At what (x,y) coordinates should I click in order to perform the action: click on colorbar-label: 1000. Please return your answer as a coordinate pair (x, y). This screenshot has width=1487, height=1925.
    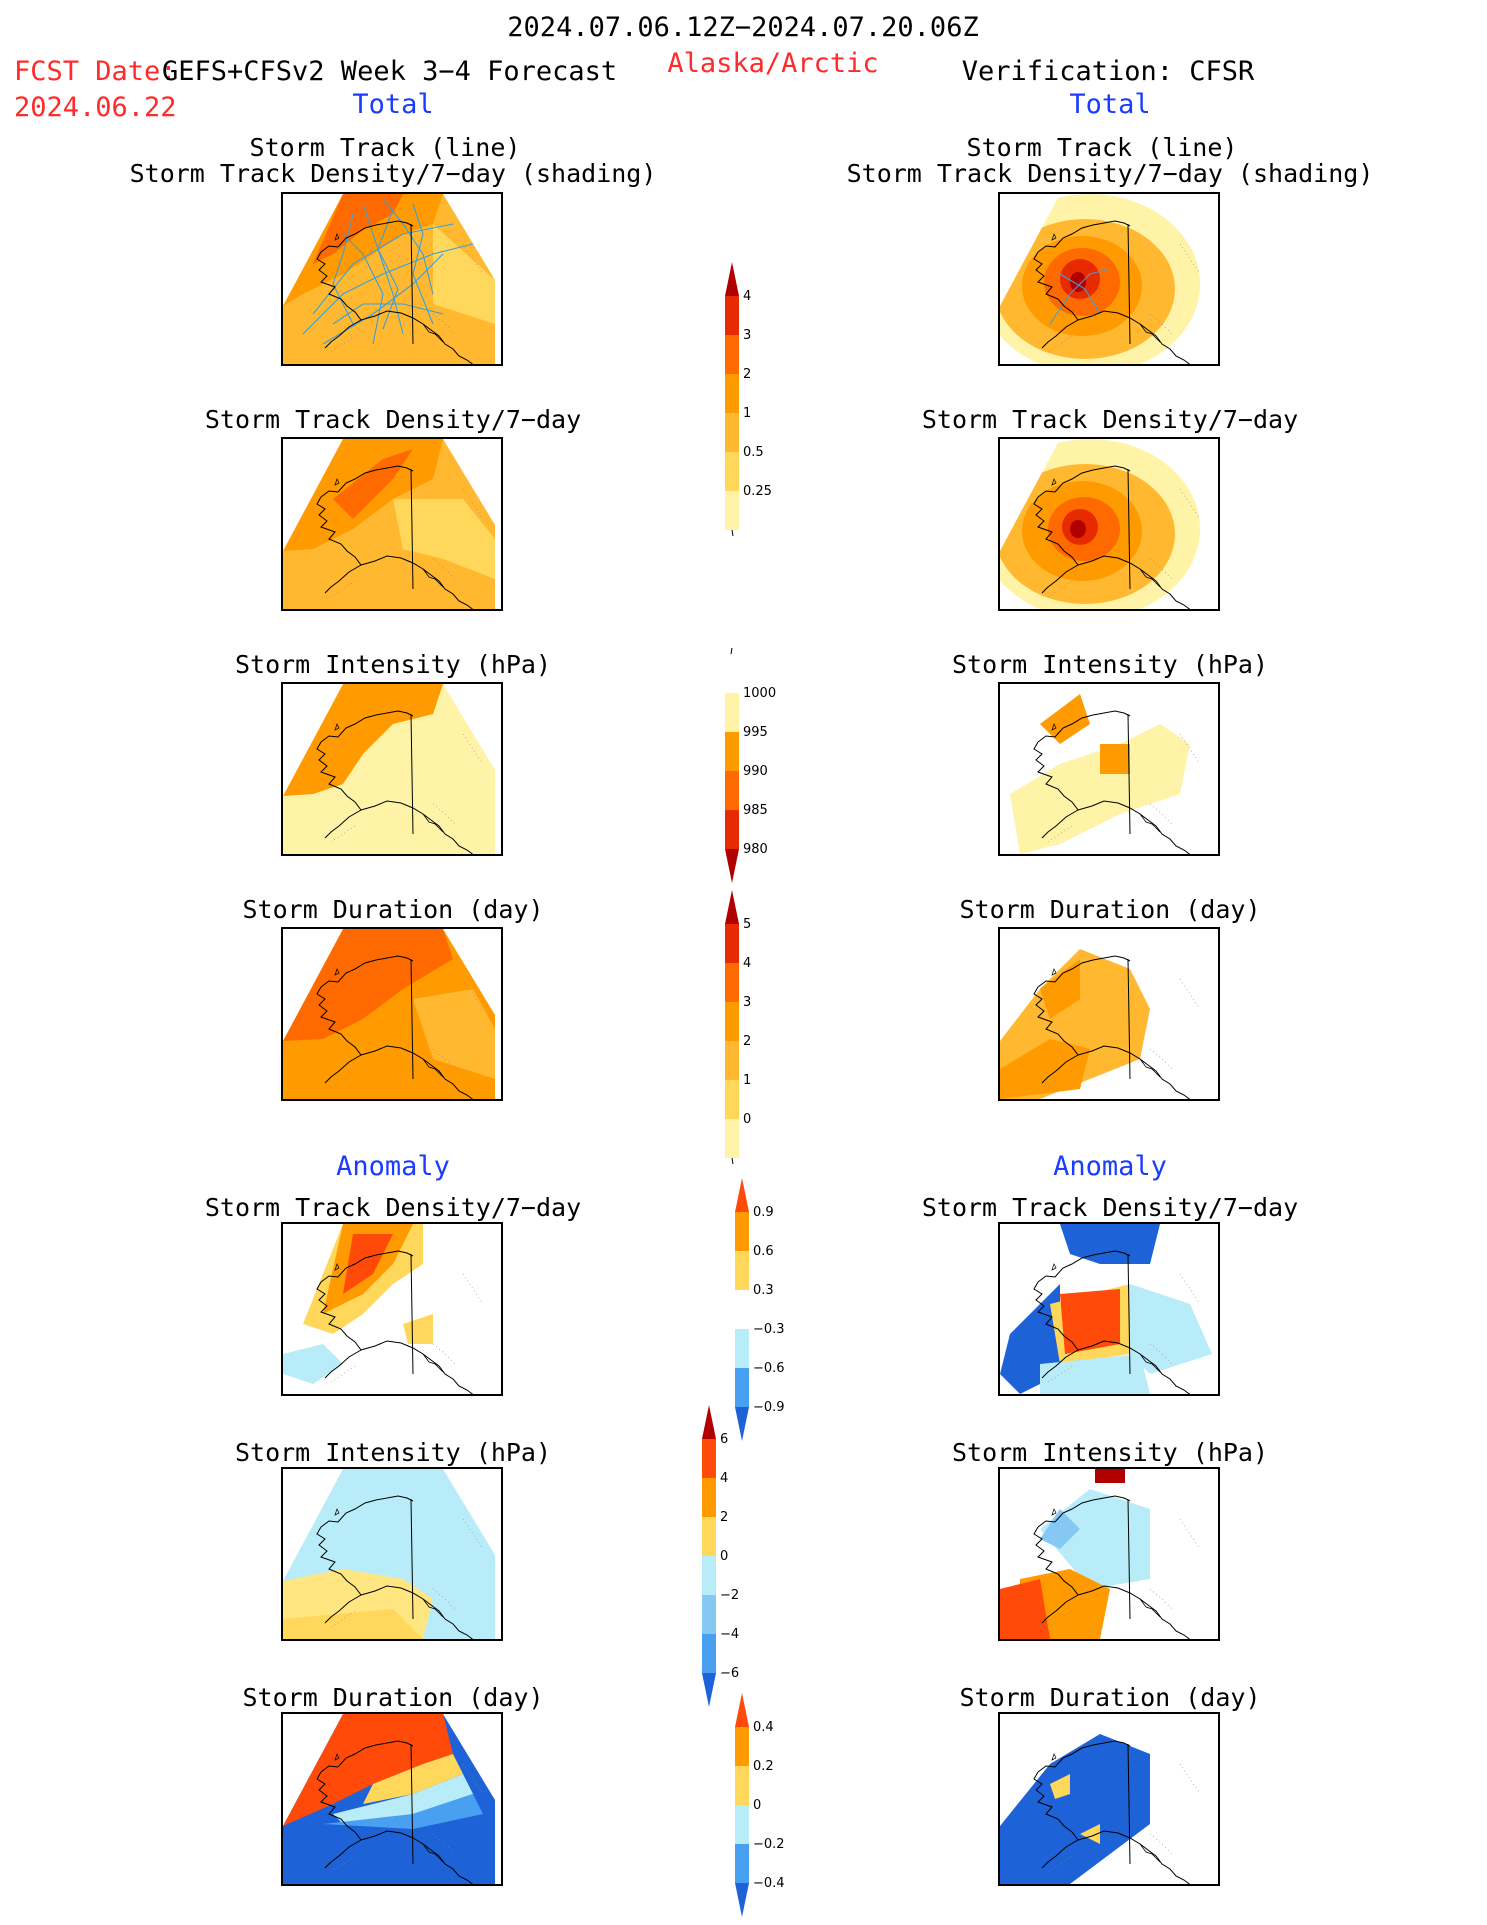
    Looking at the image, I should click on (759, 693).